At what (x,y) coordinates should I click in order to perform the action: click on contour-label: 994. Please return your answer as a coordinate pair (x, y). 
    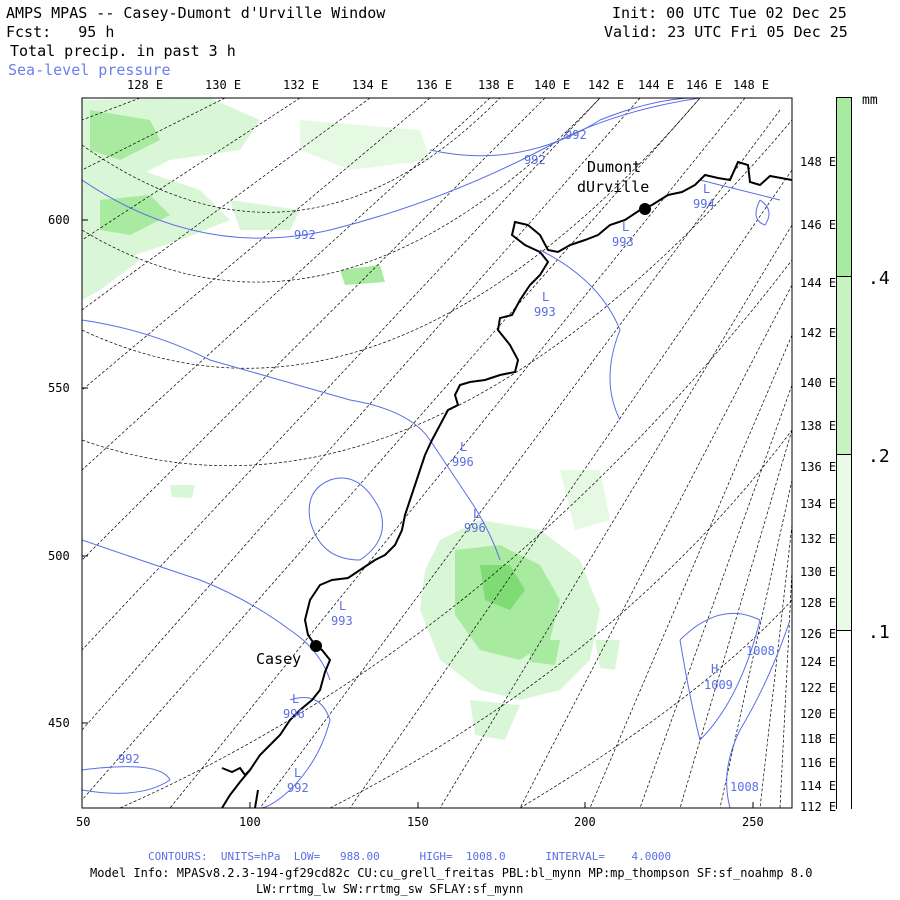
    Looking at the image, I should click on (704, 204).